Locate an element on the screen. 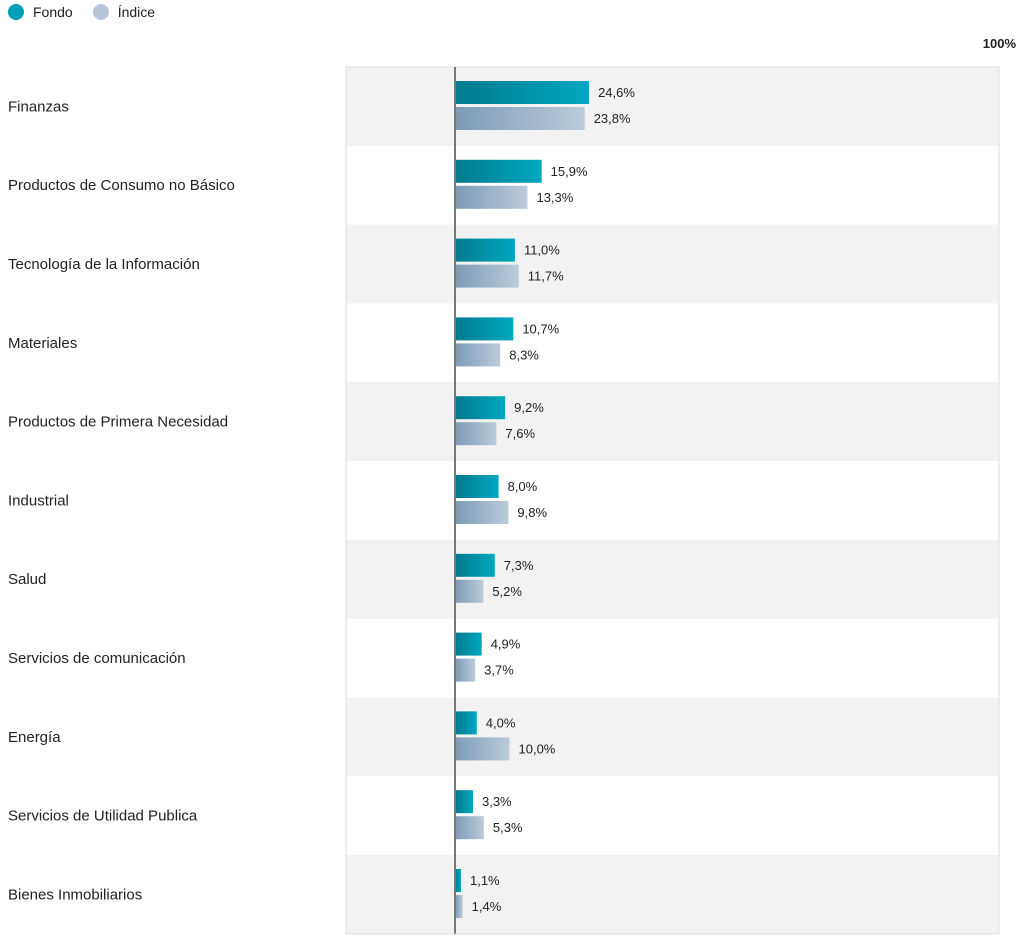 The width and height of the screenshot is (1024, 945). category-label: Tecnología de la Información is located at coordinates (104, 264).